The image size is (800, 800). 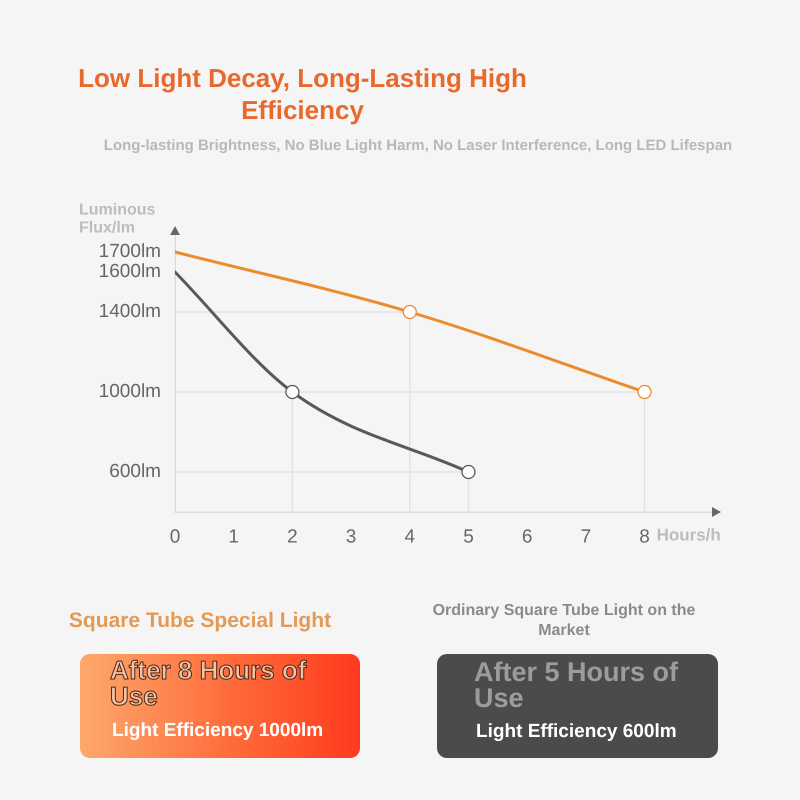 What do you see at coordinates (688, 535) in the screenshot?
I see `x-axis-title: Hours/h` at bounding box center [688, 535].